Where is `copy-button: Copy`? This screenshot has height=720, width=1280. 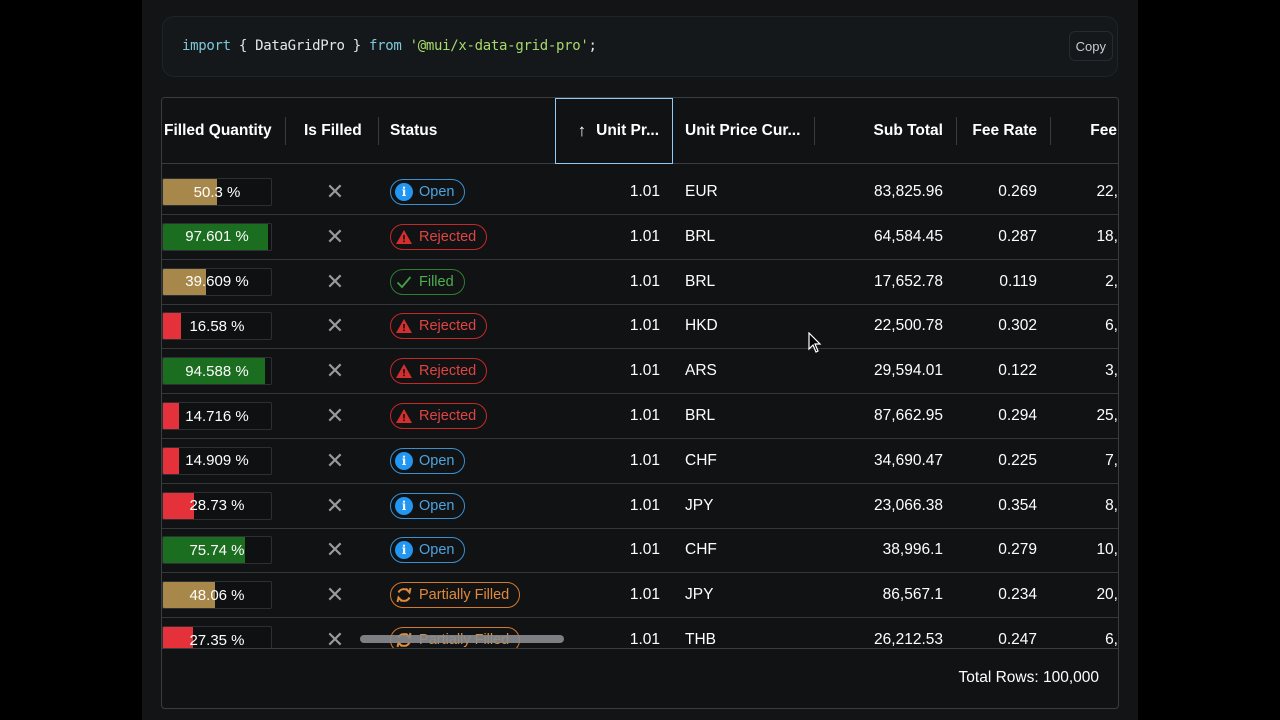 copy-button: Copy is located at coordinates (1090, 46).